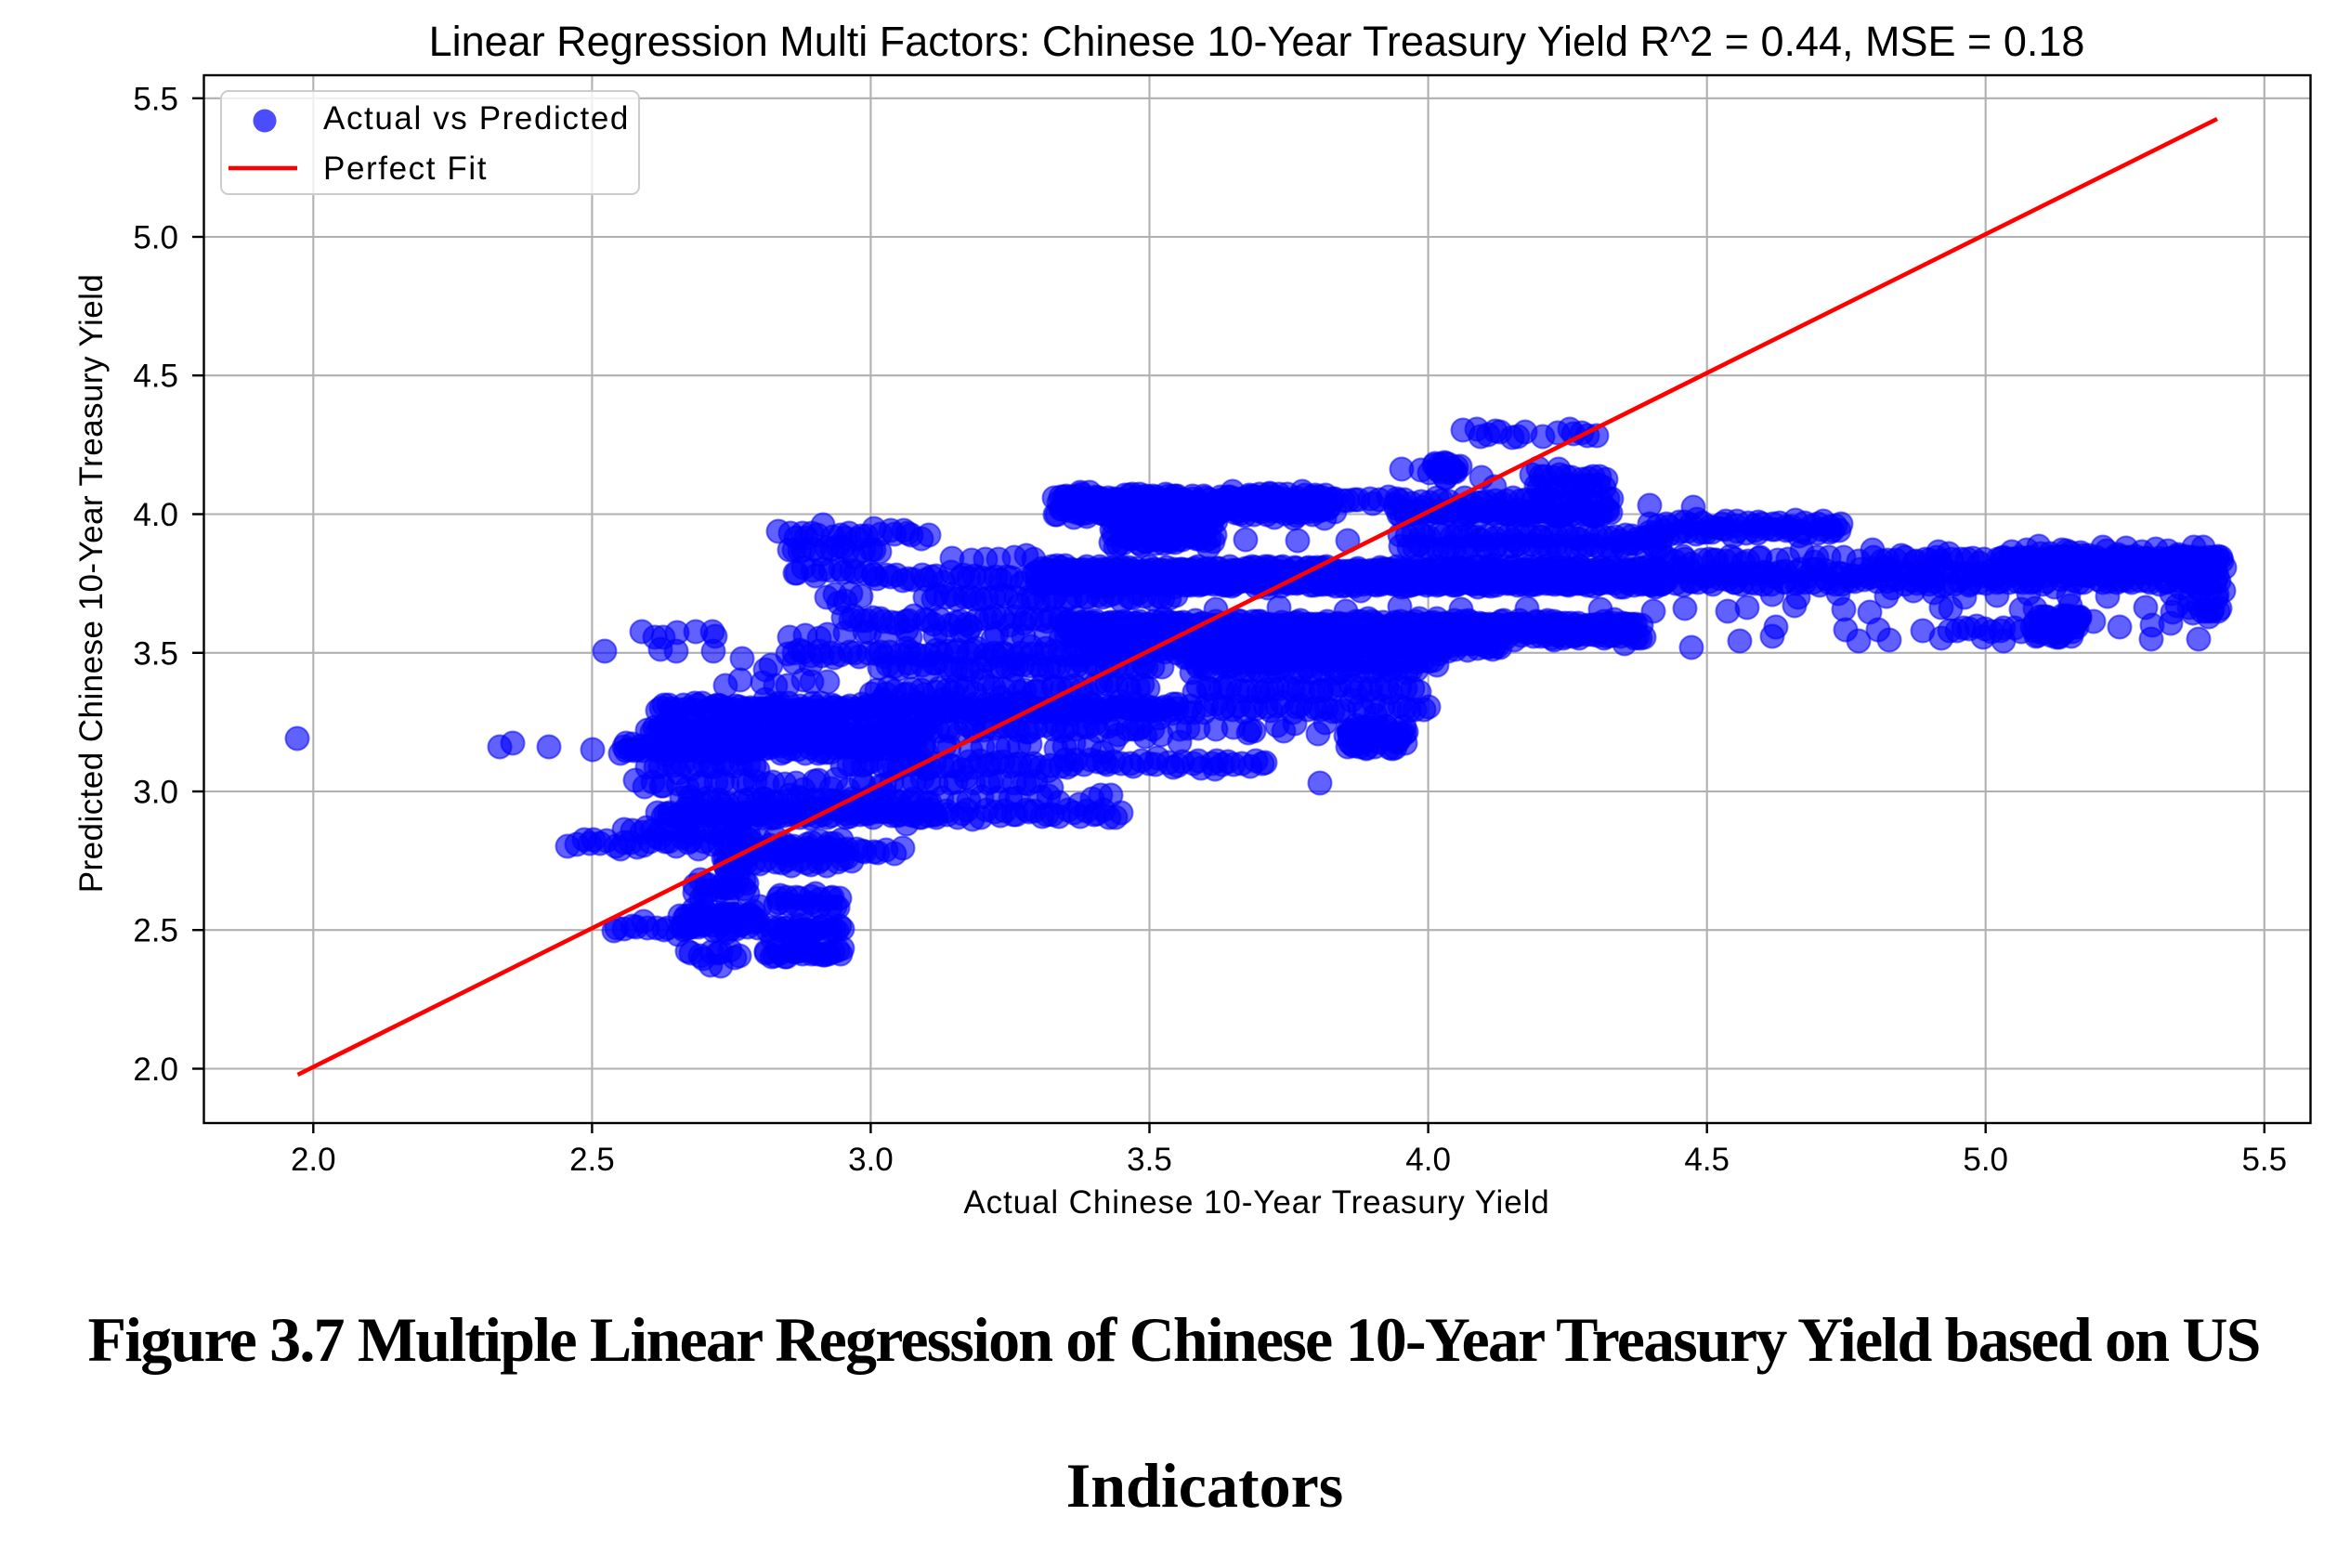  What do you see at coordinates (1256, 1202) in the screenshot?
I see `svg-text:Actual Chinese 10-Year Treasur: Actual Chinese 10-Year Treasury Yield` at bounding box center [1256, 1202].